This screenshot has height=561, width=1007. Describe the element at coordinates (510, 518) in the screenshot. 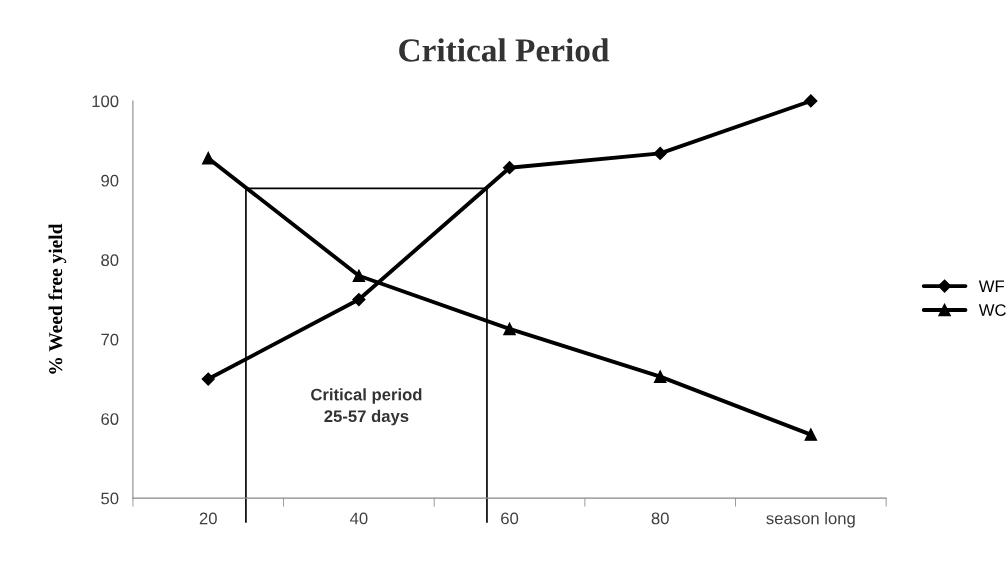

I see `x-tick-label: 60` at that location.